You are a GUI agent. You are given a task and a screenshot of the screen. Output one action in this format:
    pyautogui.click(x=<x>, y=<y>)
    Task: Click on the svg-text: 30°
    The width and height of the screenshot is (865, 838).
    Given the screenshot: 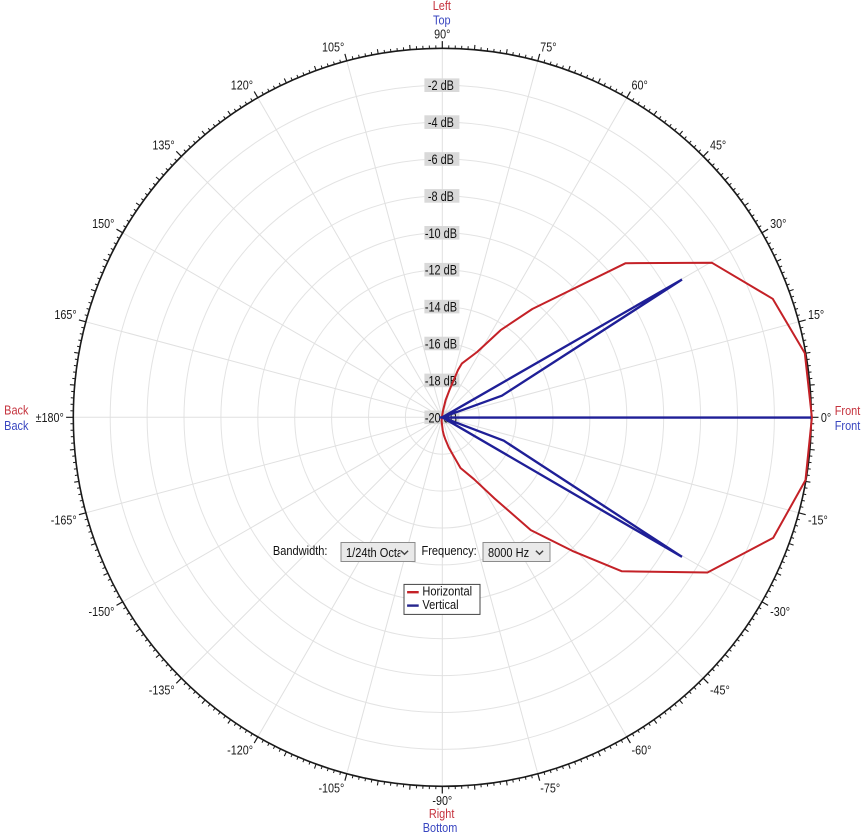 What is the action you would take?
    pyautogui.click(x=778, y=223)
    